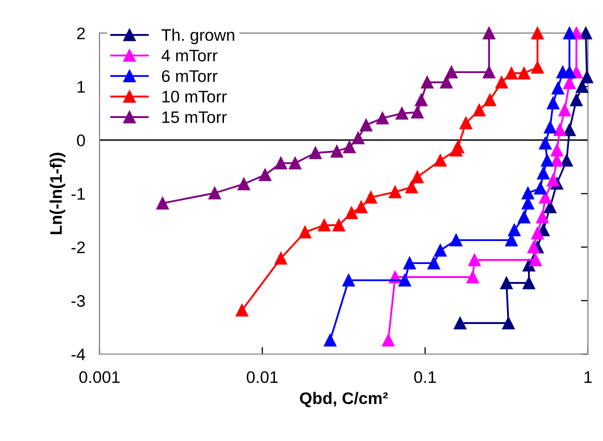 The width and height of the screenshot is (603, 441). I want to click on x-tick-label: 0.01, so click(262, 377).